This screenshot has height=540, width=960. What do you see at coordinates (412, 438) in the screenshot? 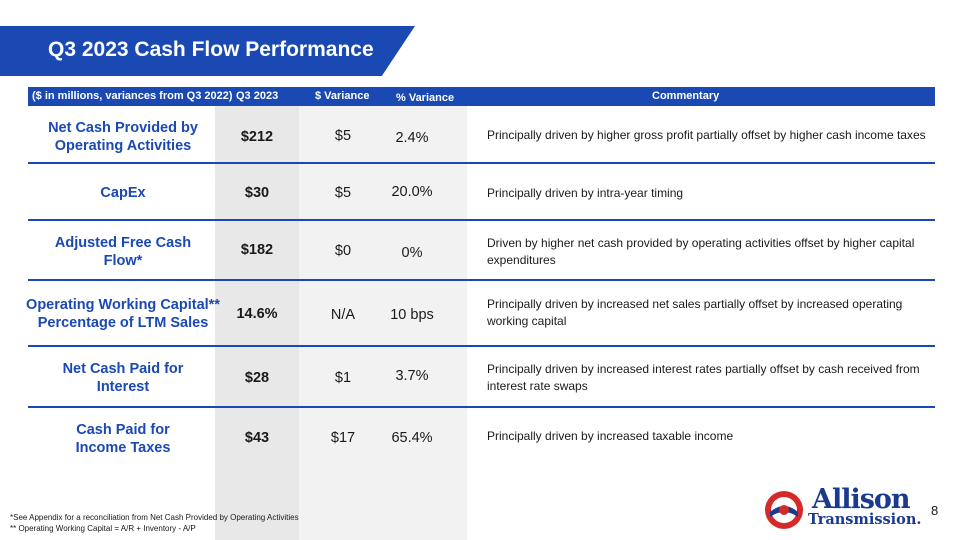
I see `row-pct-variance: 65.4%` at bounding box center [412, 438].